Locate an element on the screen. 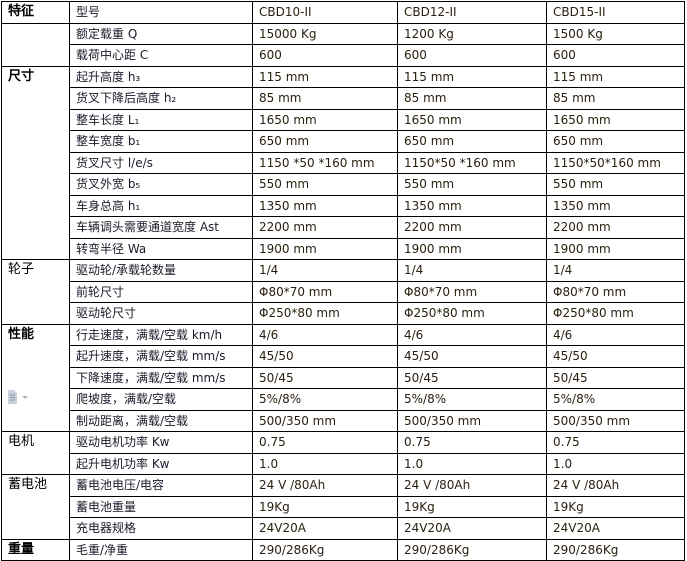  spec-label: 载荷中心距 C is located at coordinates (161, 55).